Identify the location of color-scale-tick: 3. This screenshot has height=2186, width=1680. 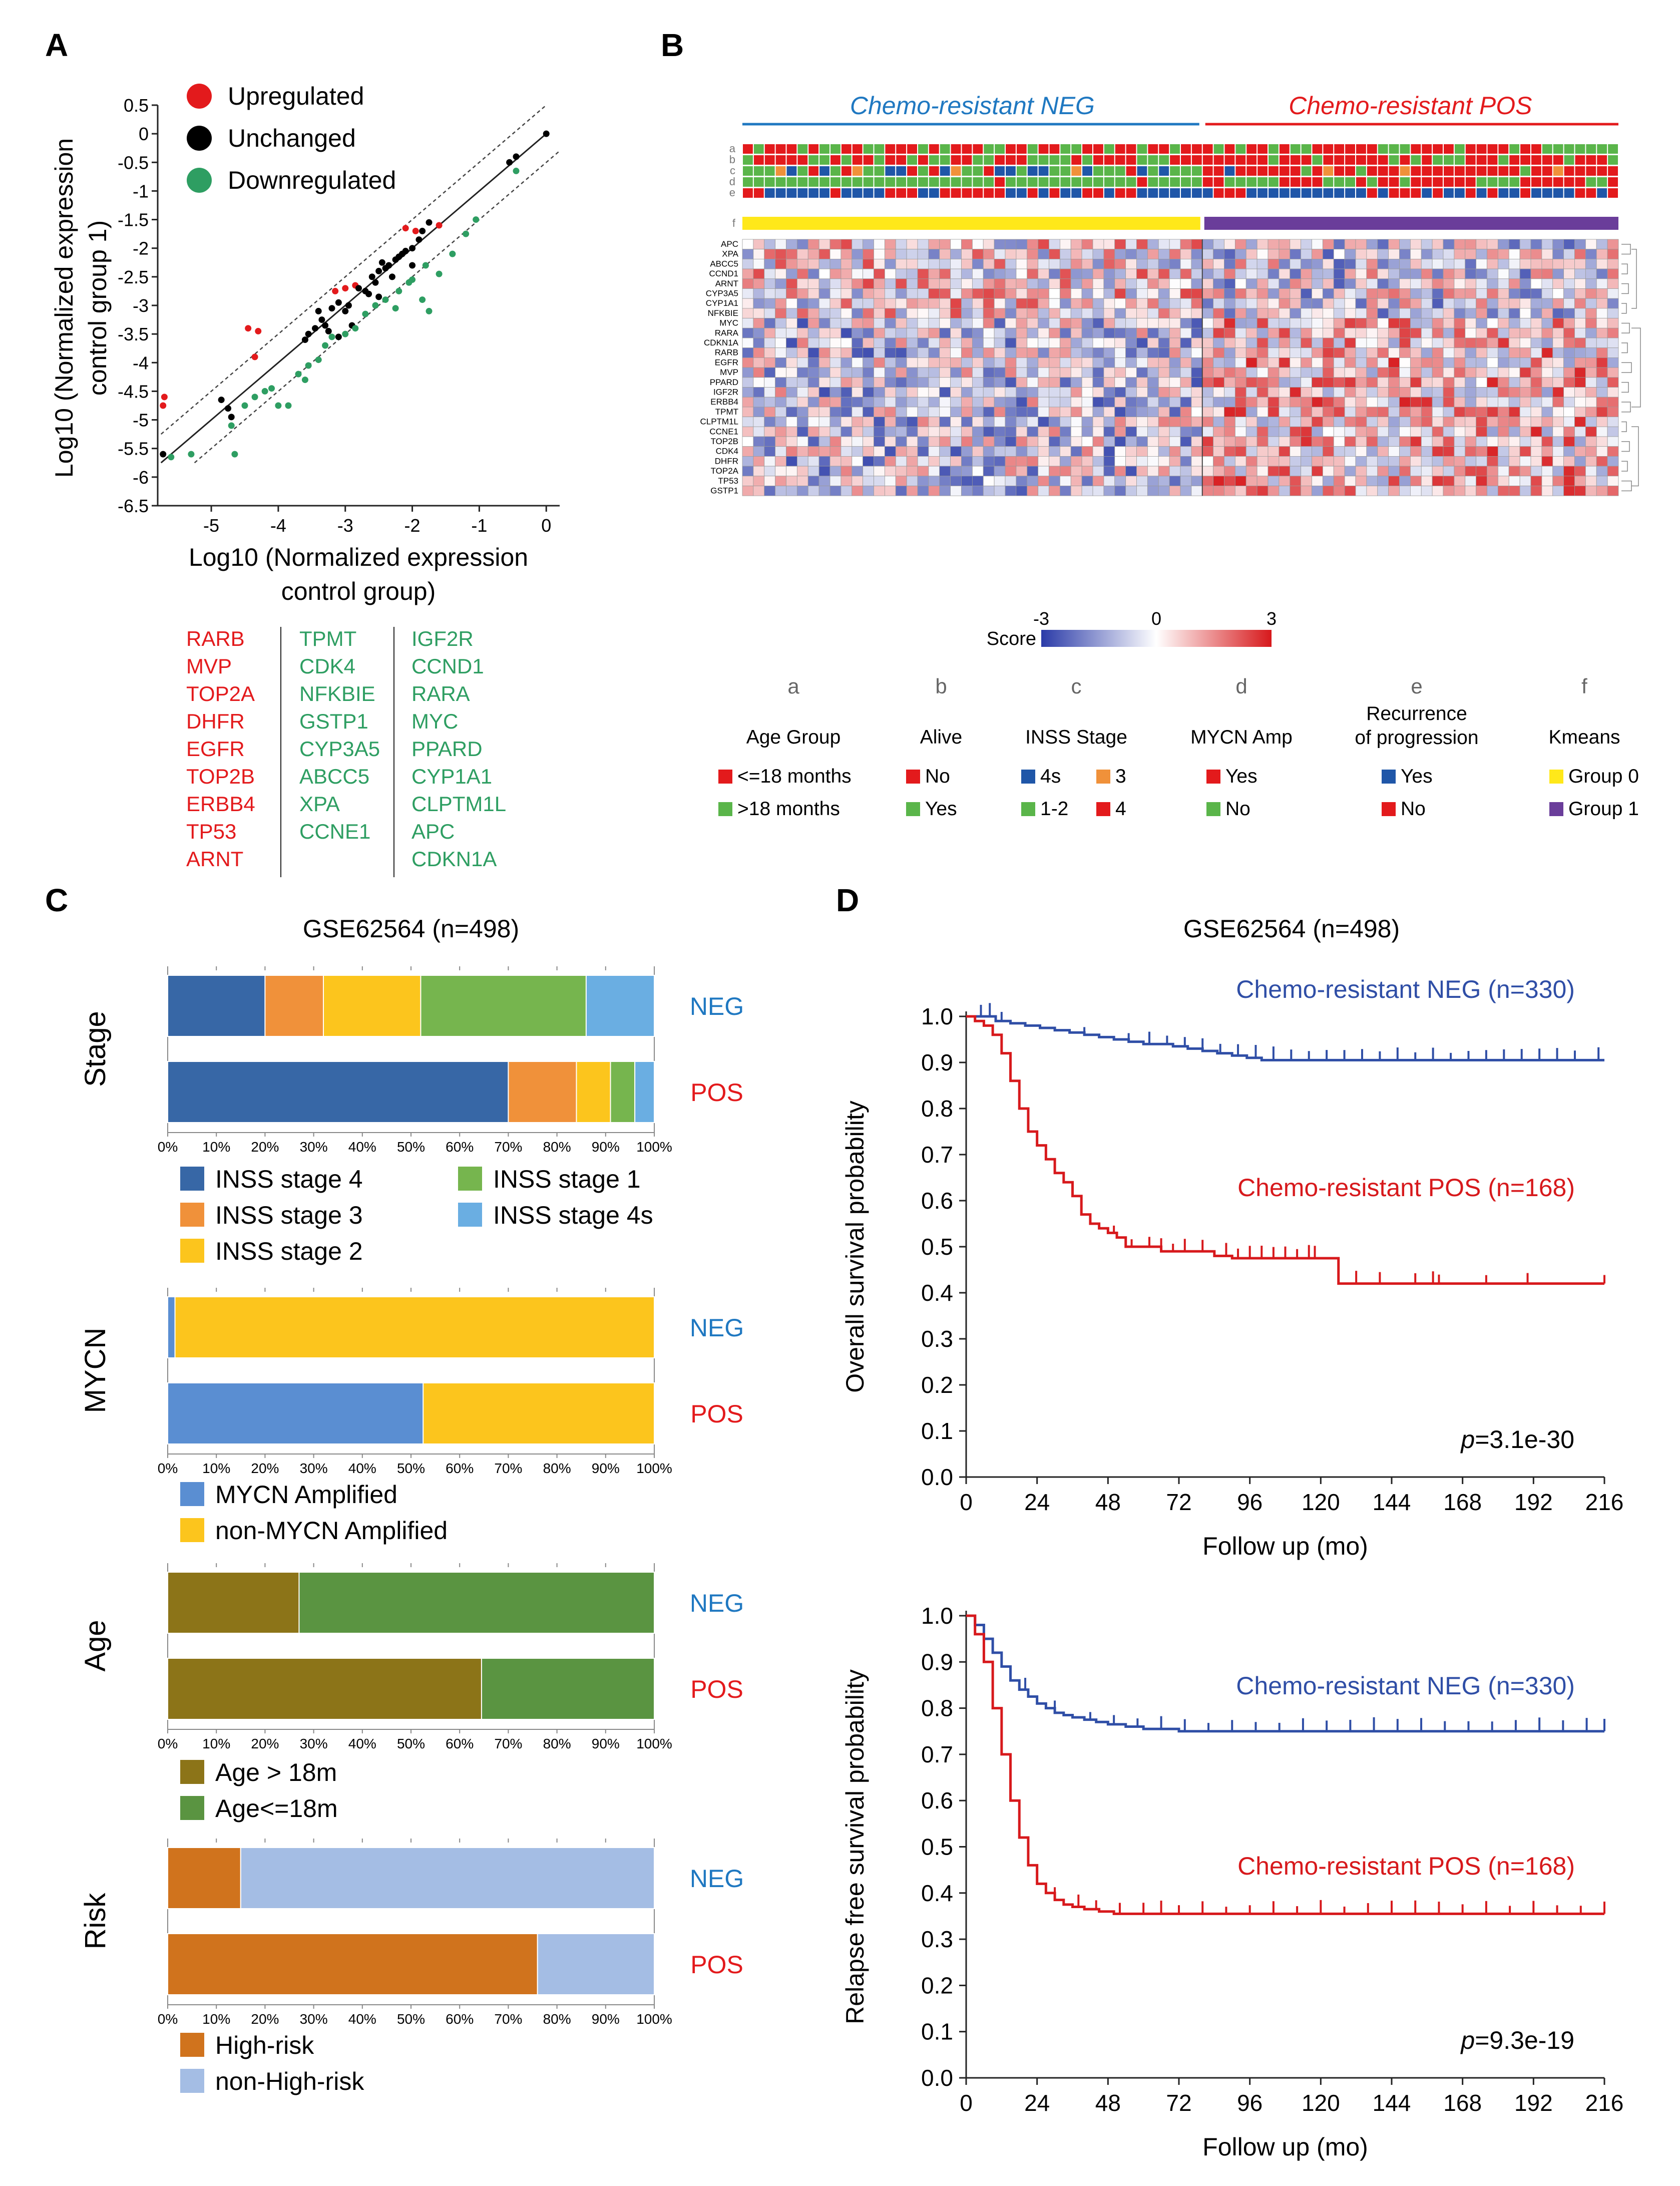
(1272, 618).